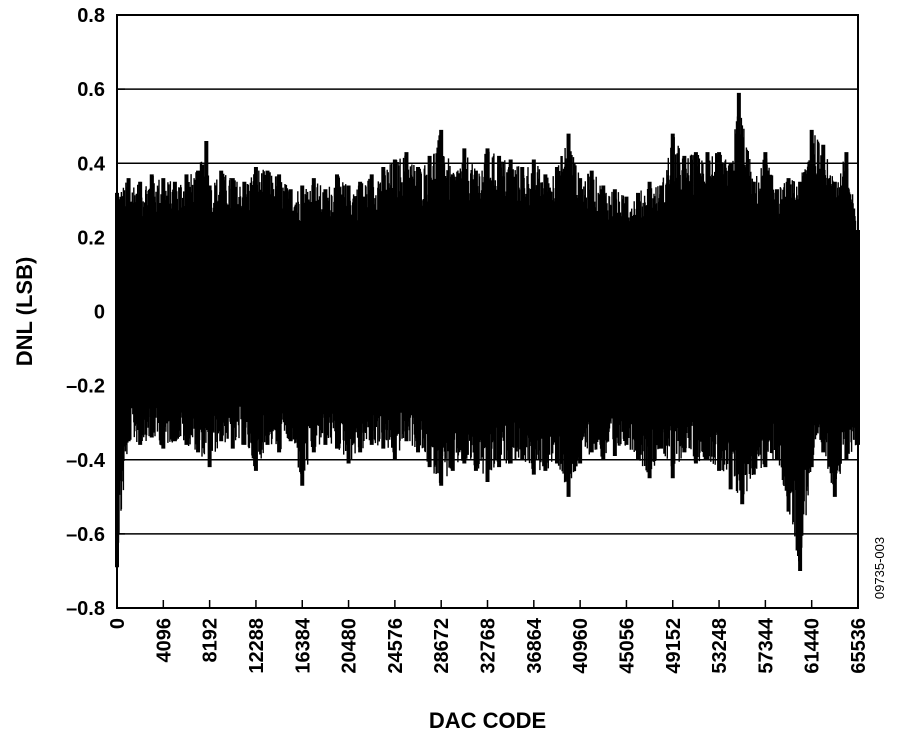  Describe the element at coordinates (535, 645) in the screenshot. I see `x-tick-label: 36864` at that location.